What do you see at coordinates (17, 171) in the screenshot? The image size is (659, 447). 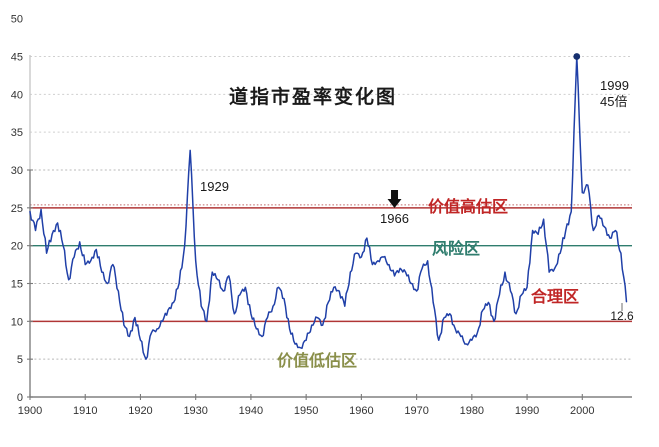 I see `y-tick-label-30: 30` at bounding box center [17, 171].